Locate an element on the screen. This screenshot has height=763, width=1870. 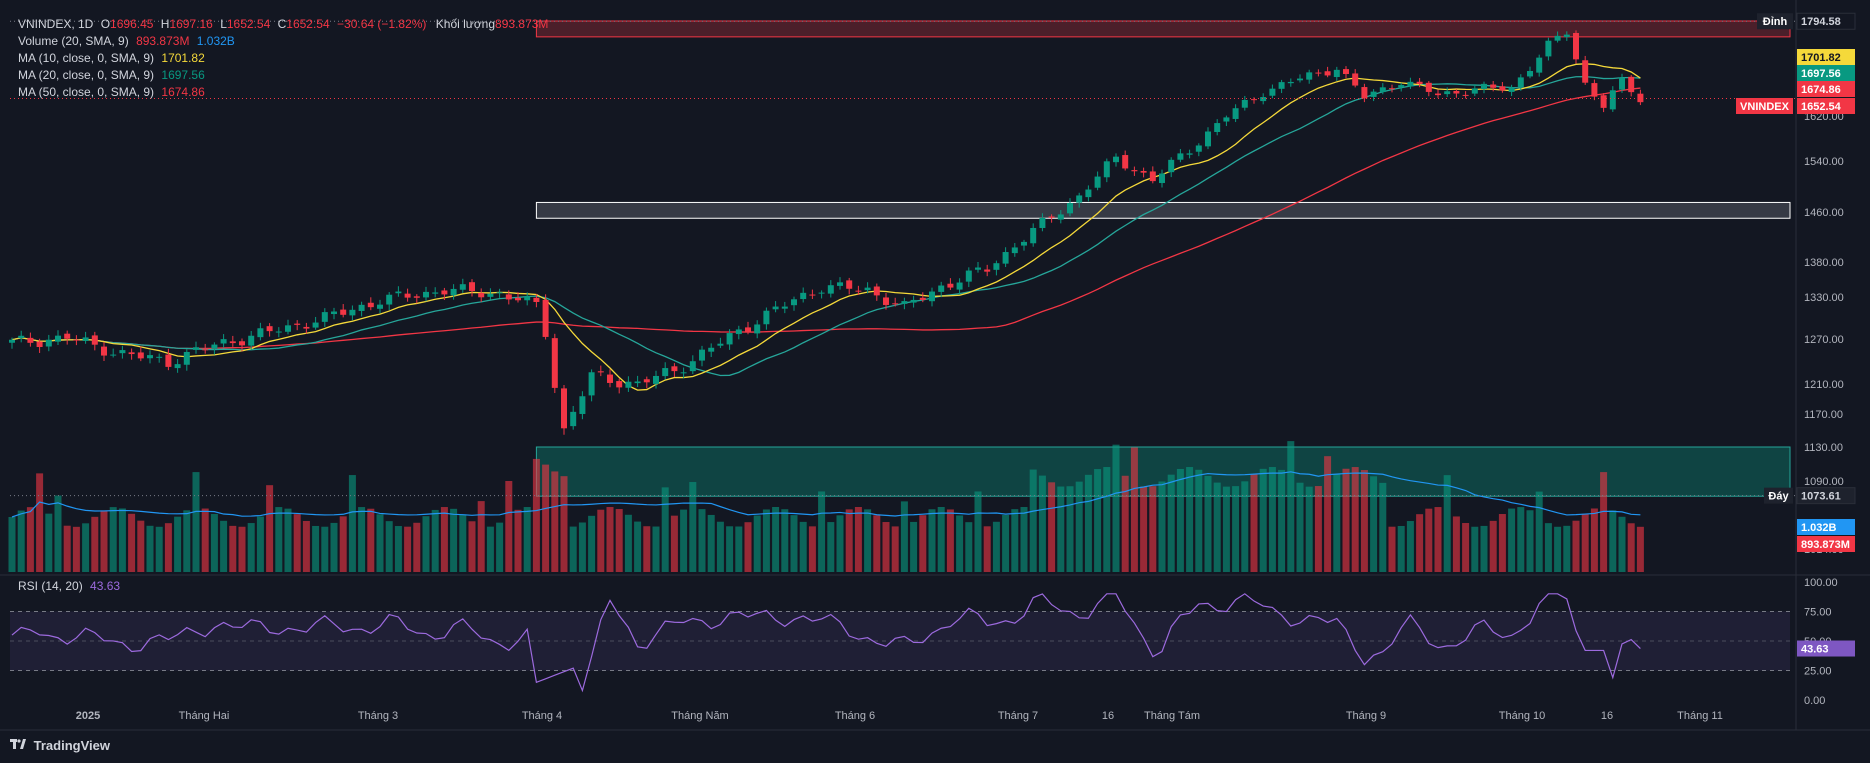
ma10-value: 1701.82 is located at coordinates (183, 58).